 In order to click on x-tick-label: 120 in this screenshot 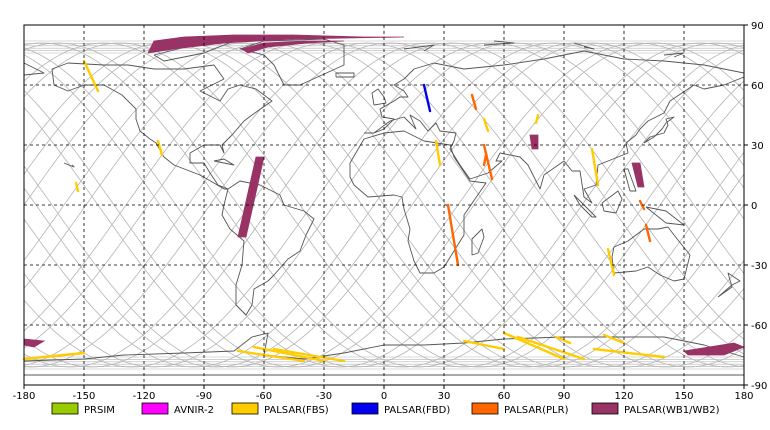, I will do `click(623, 396)`.